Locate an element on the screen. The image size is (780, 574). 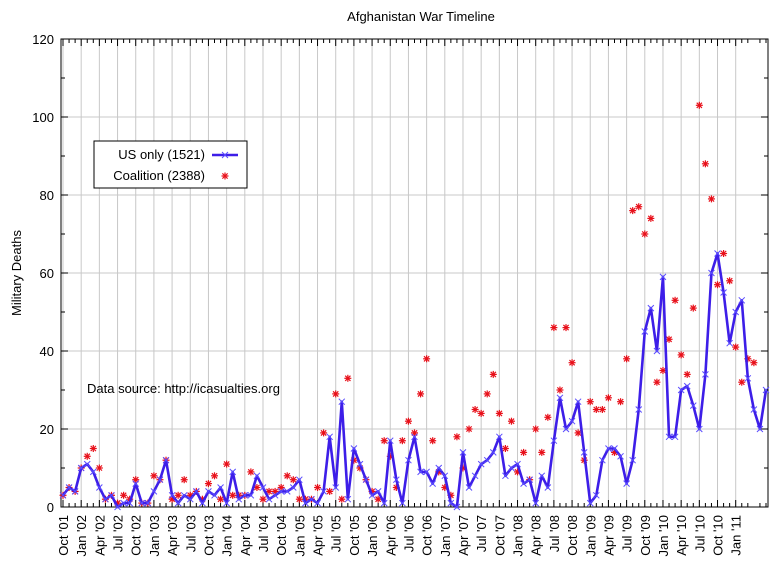
x-tick-label: Jul '04 is located at coordinates (263, 533).